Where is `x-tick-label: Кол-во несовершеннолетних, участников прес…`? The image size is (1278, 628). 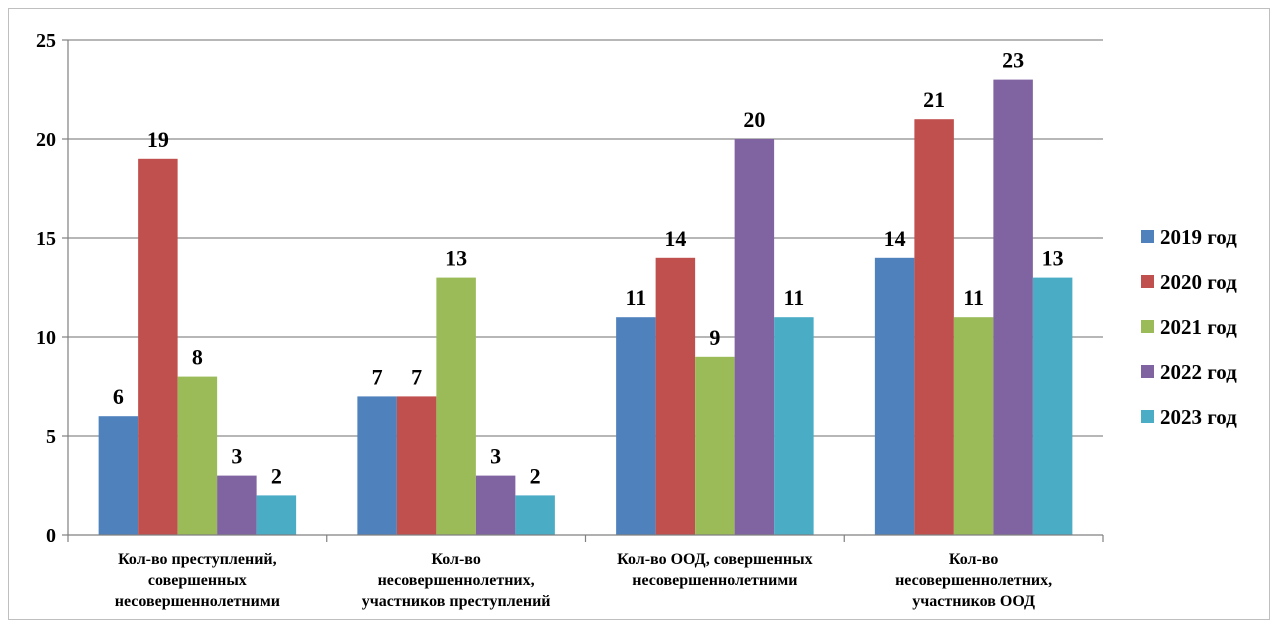 x-tick-label: Кол-во несовершеннолетних, участников прес… is located at coordinates (456, 580).